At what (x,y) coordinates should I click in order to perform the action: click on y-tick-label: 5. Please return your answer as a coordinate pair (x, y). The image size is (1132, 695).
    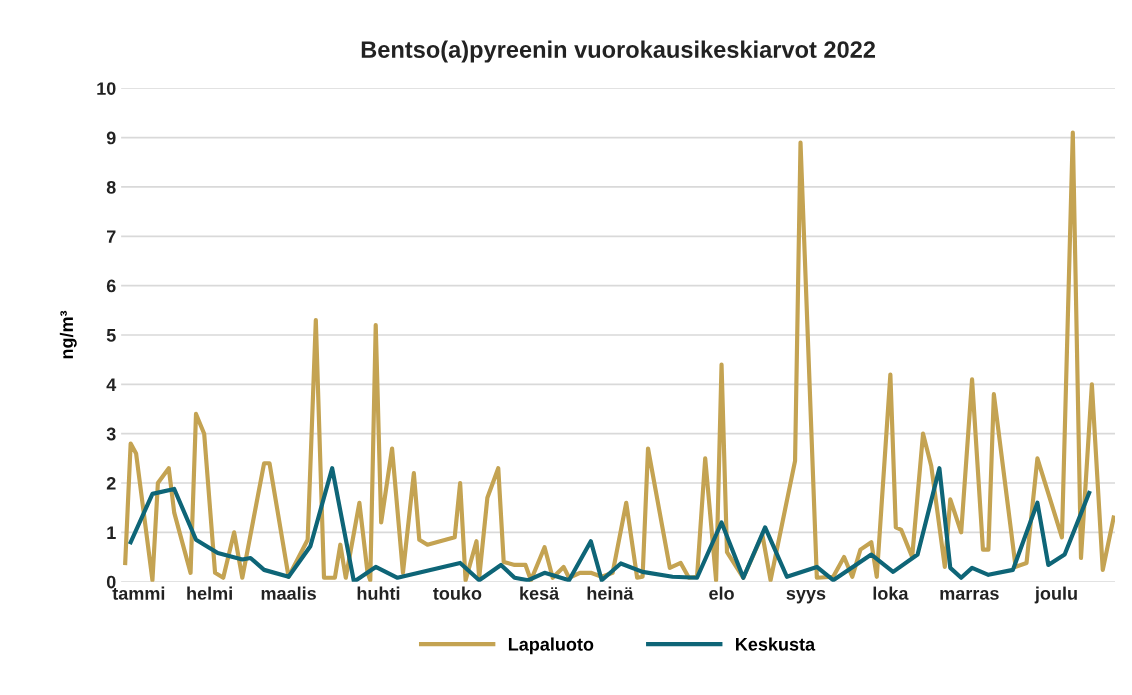
    Looking at the image, I should click on (111, 335).